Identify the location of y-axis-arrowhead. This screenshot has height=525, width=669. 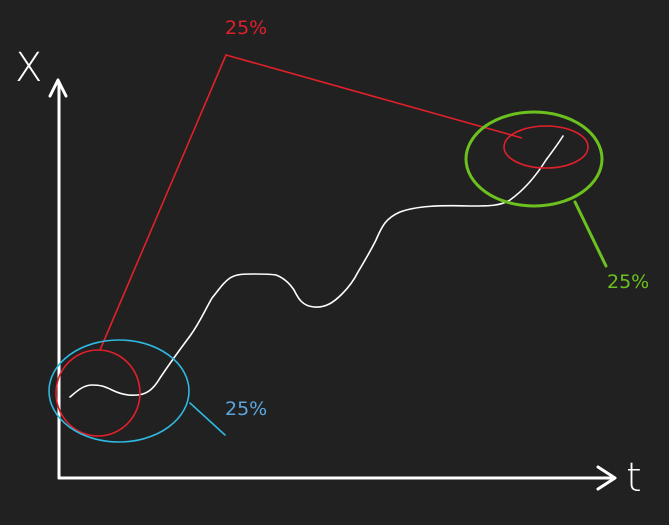
(58, 88).